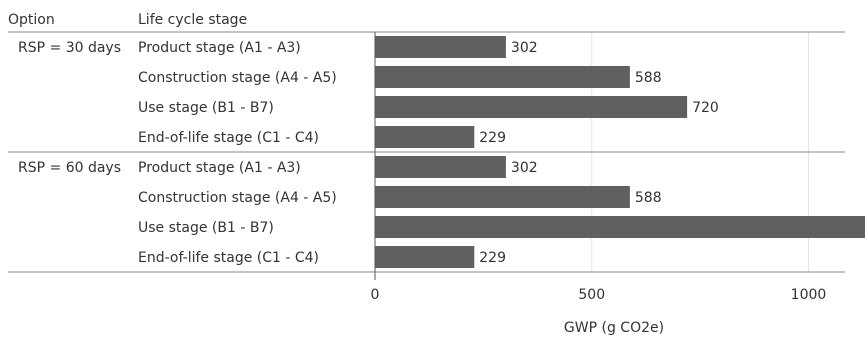  Describe the element at coordinates (591, 295) in the screenshot. I see `x-tick-label: 500` at that location.